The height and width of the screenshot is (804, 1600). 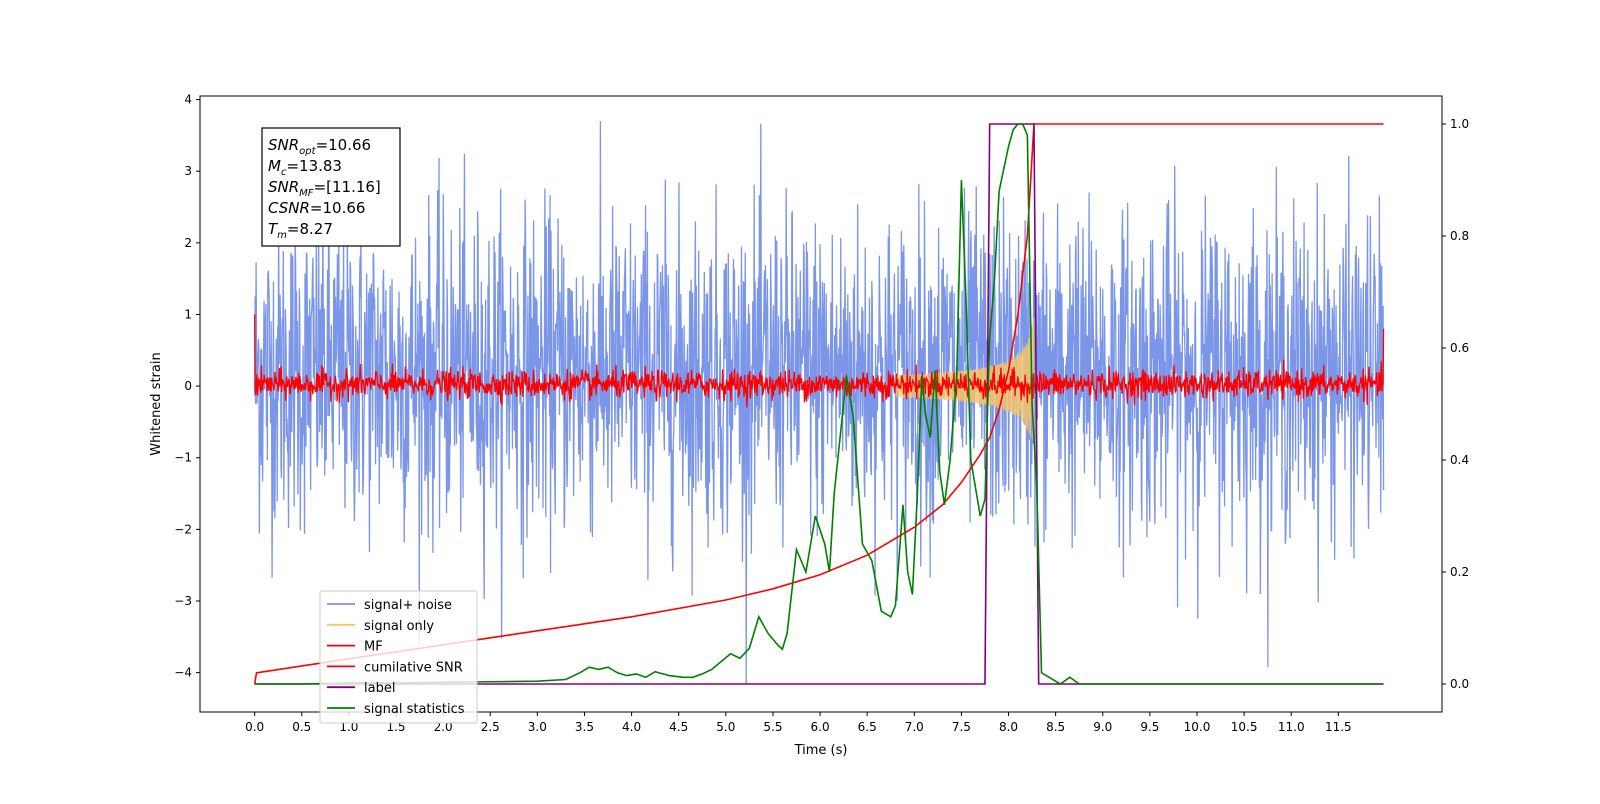 What do you see at coordinates (188, 171) in the screenshot?
I see `y-tick-label: 3` at bounding box center [188, 171].